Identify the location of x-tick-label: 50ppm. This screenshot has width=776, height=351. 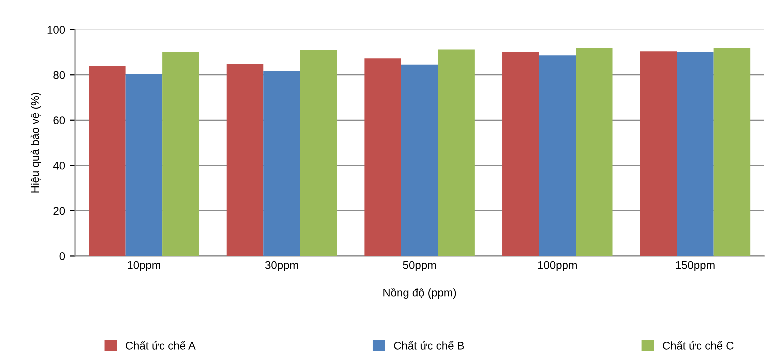
(419, 266).